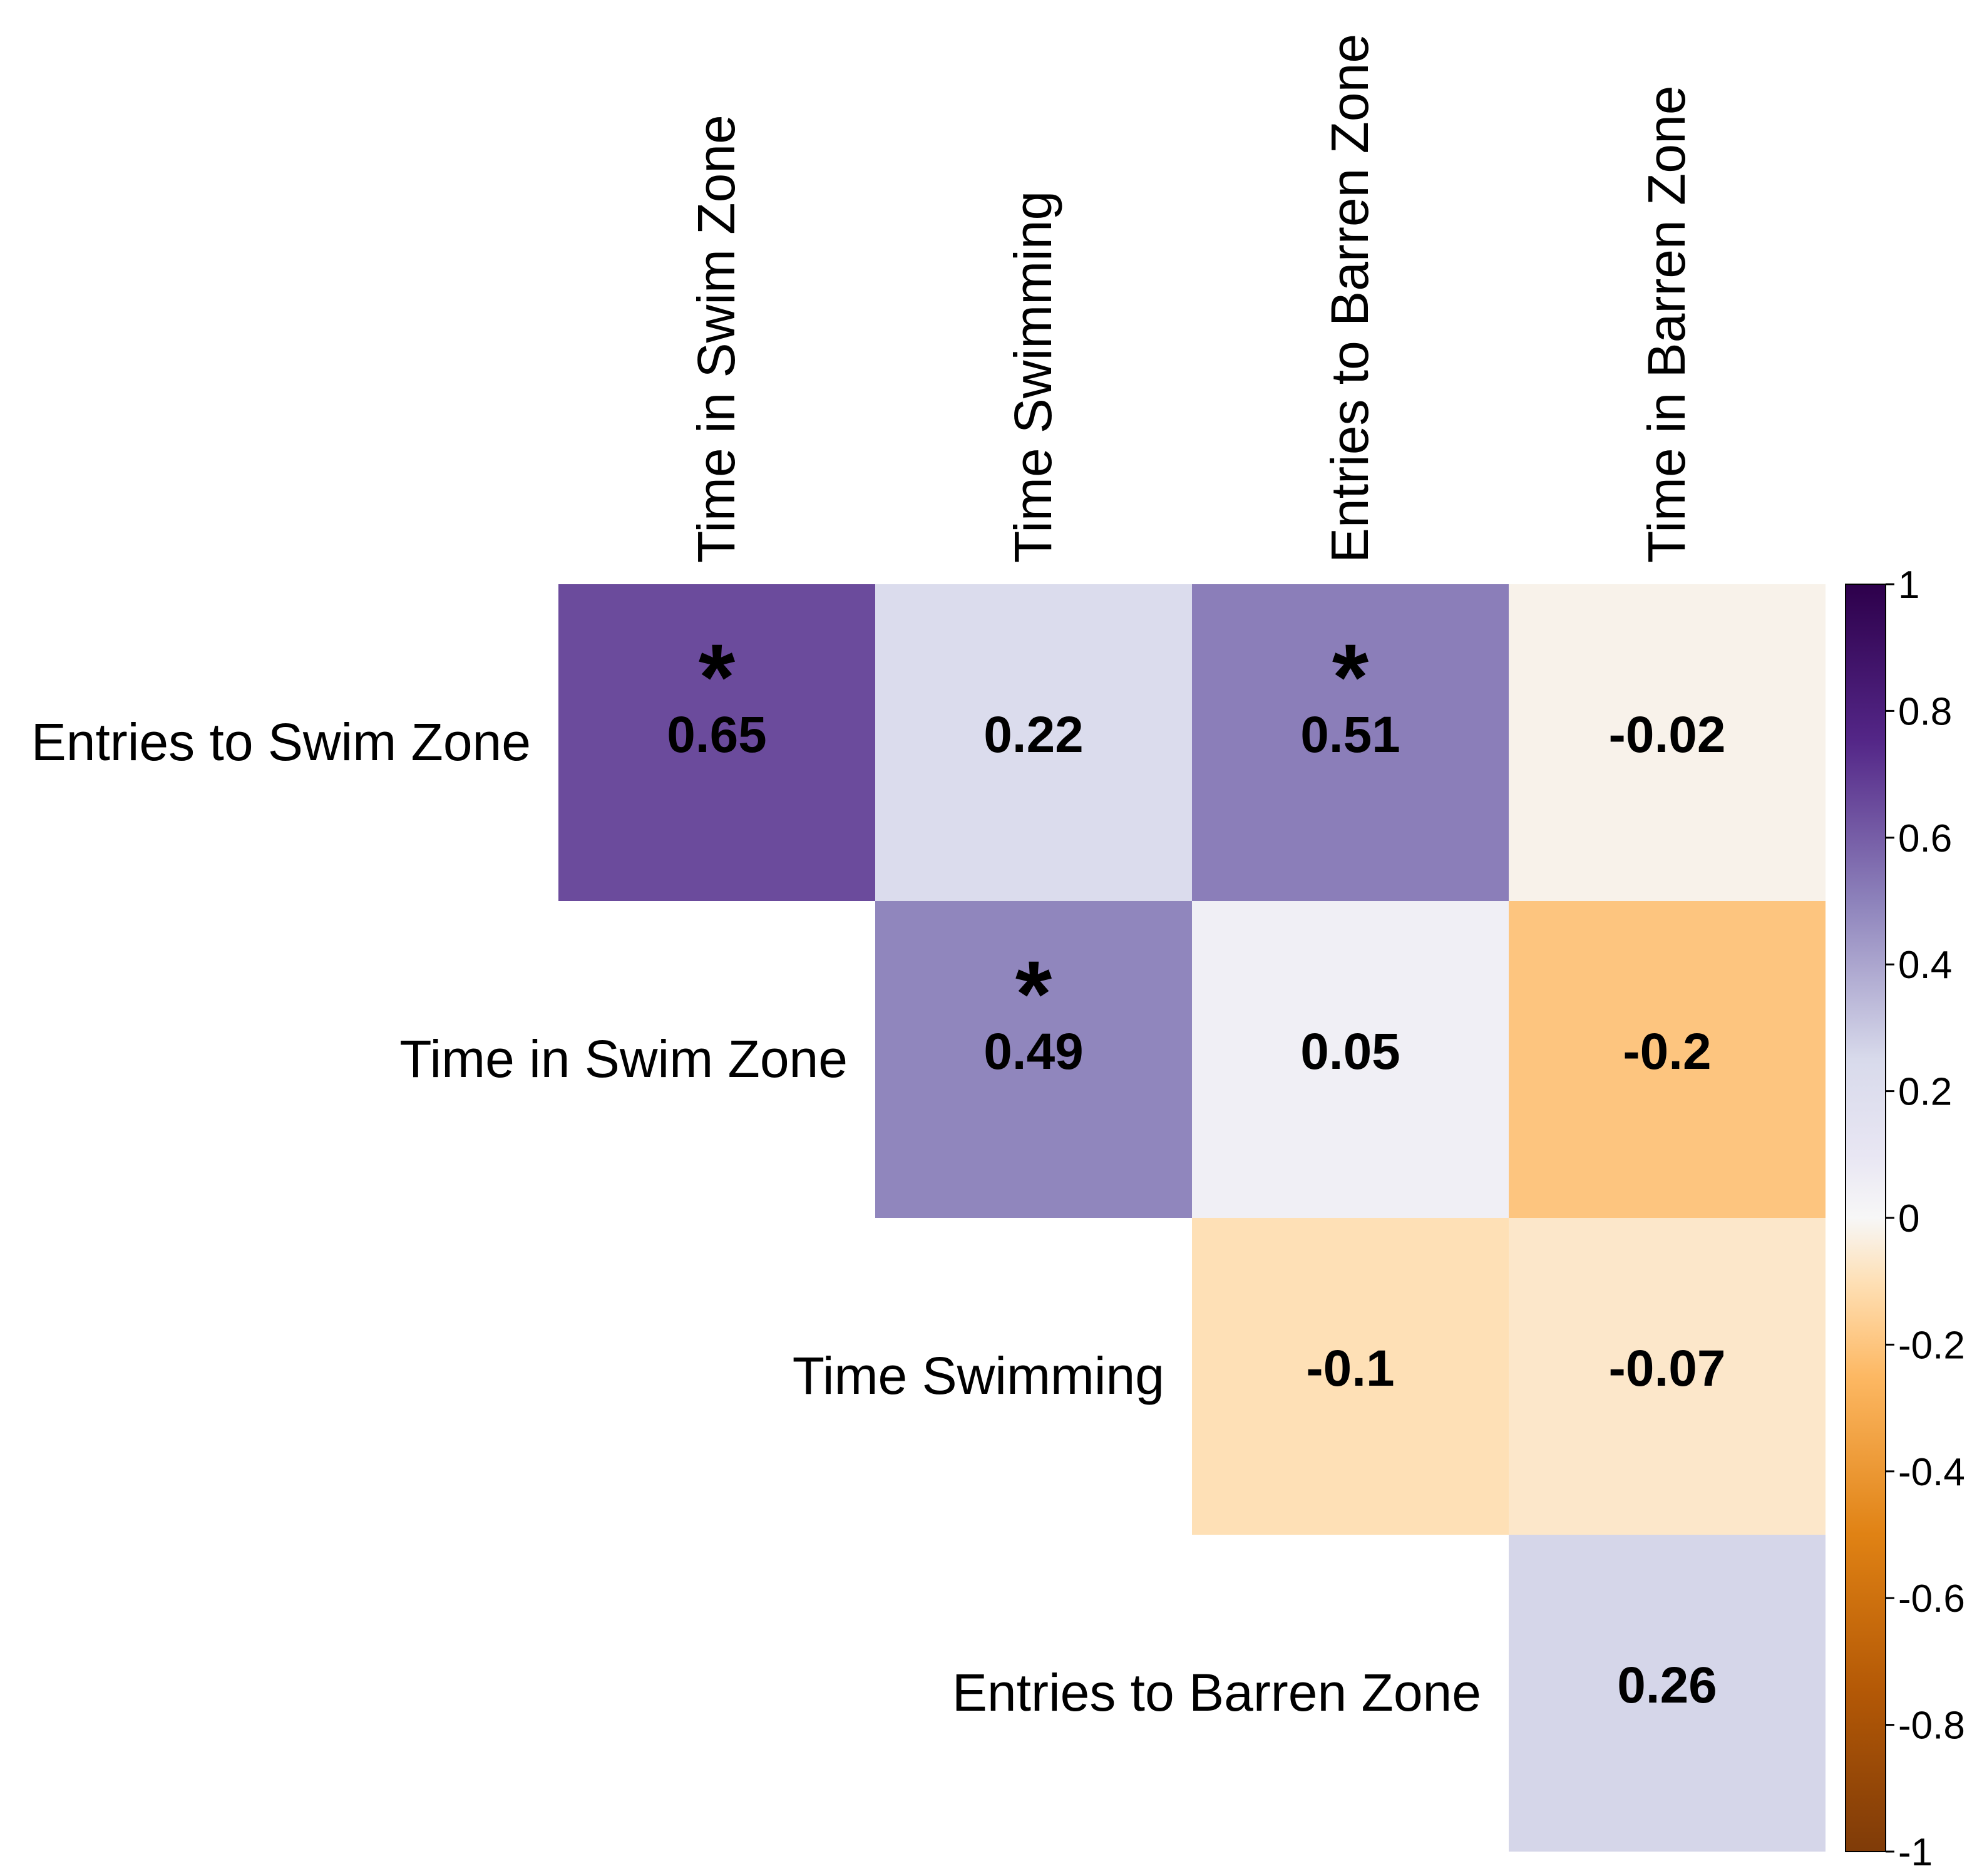  I want to click on cell-value-label: -0.1, so click(1350, 1368).